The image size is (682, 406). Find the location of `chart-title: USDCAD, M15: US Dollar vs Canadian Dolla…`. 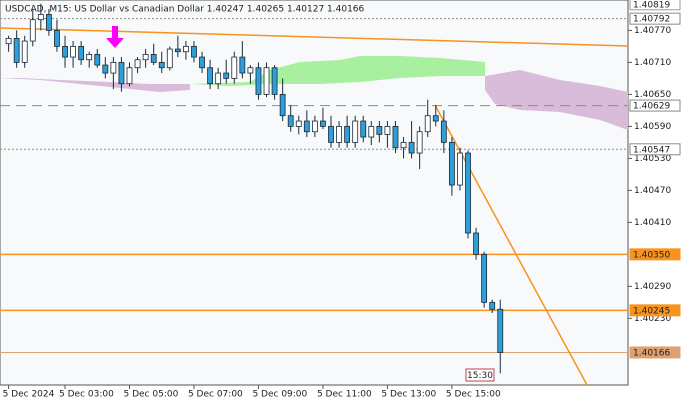

chart-title: USDCAD, M15: US Dollar vs Canadian Dolla… is located at coordinates (185, 10).